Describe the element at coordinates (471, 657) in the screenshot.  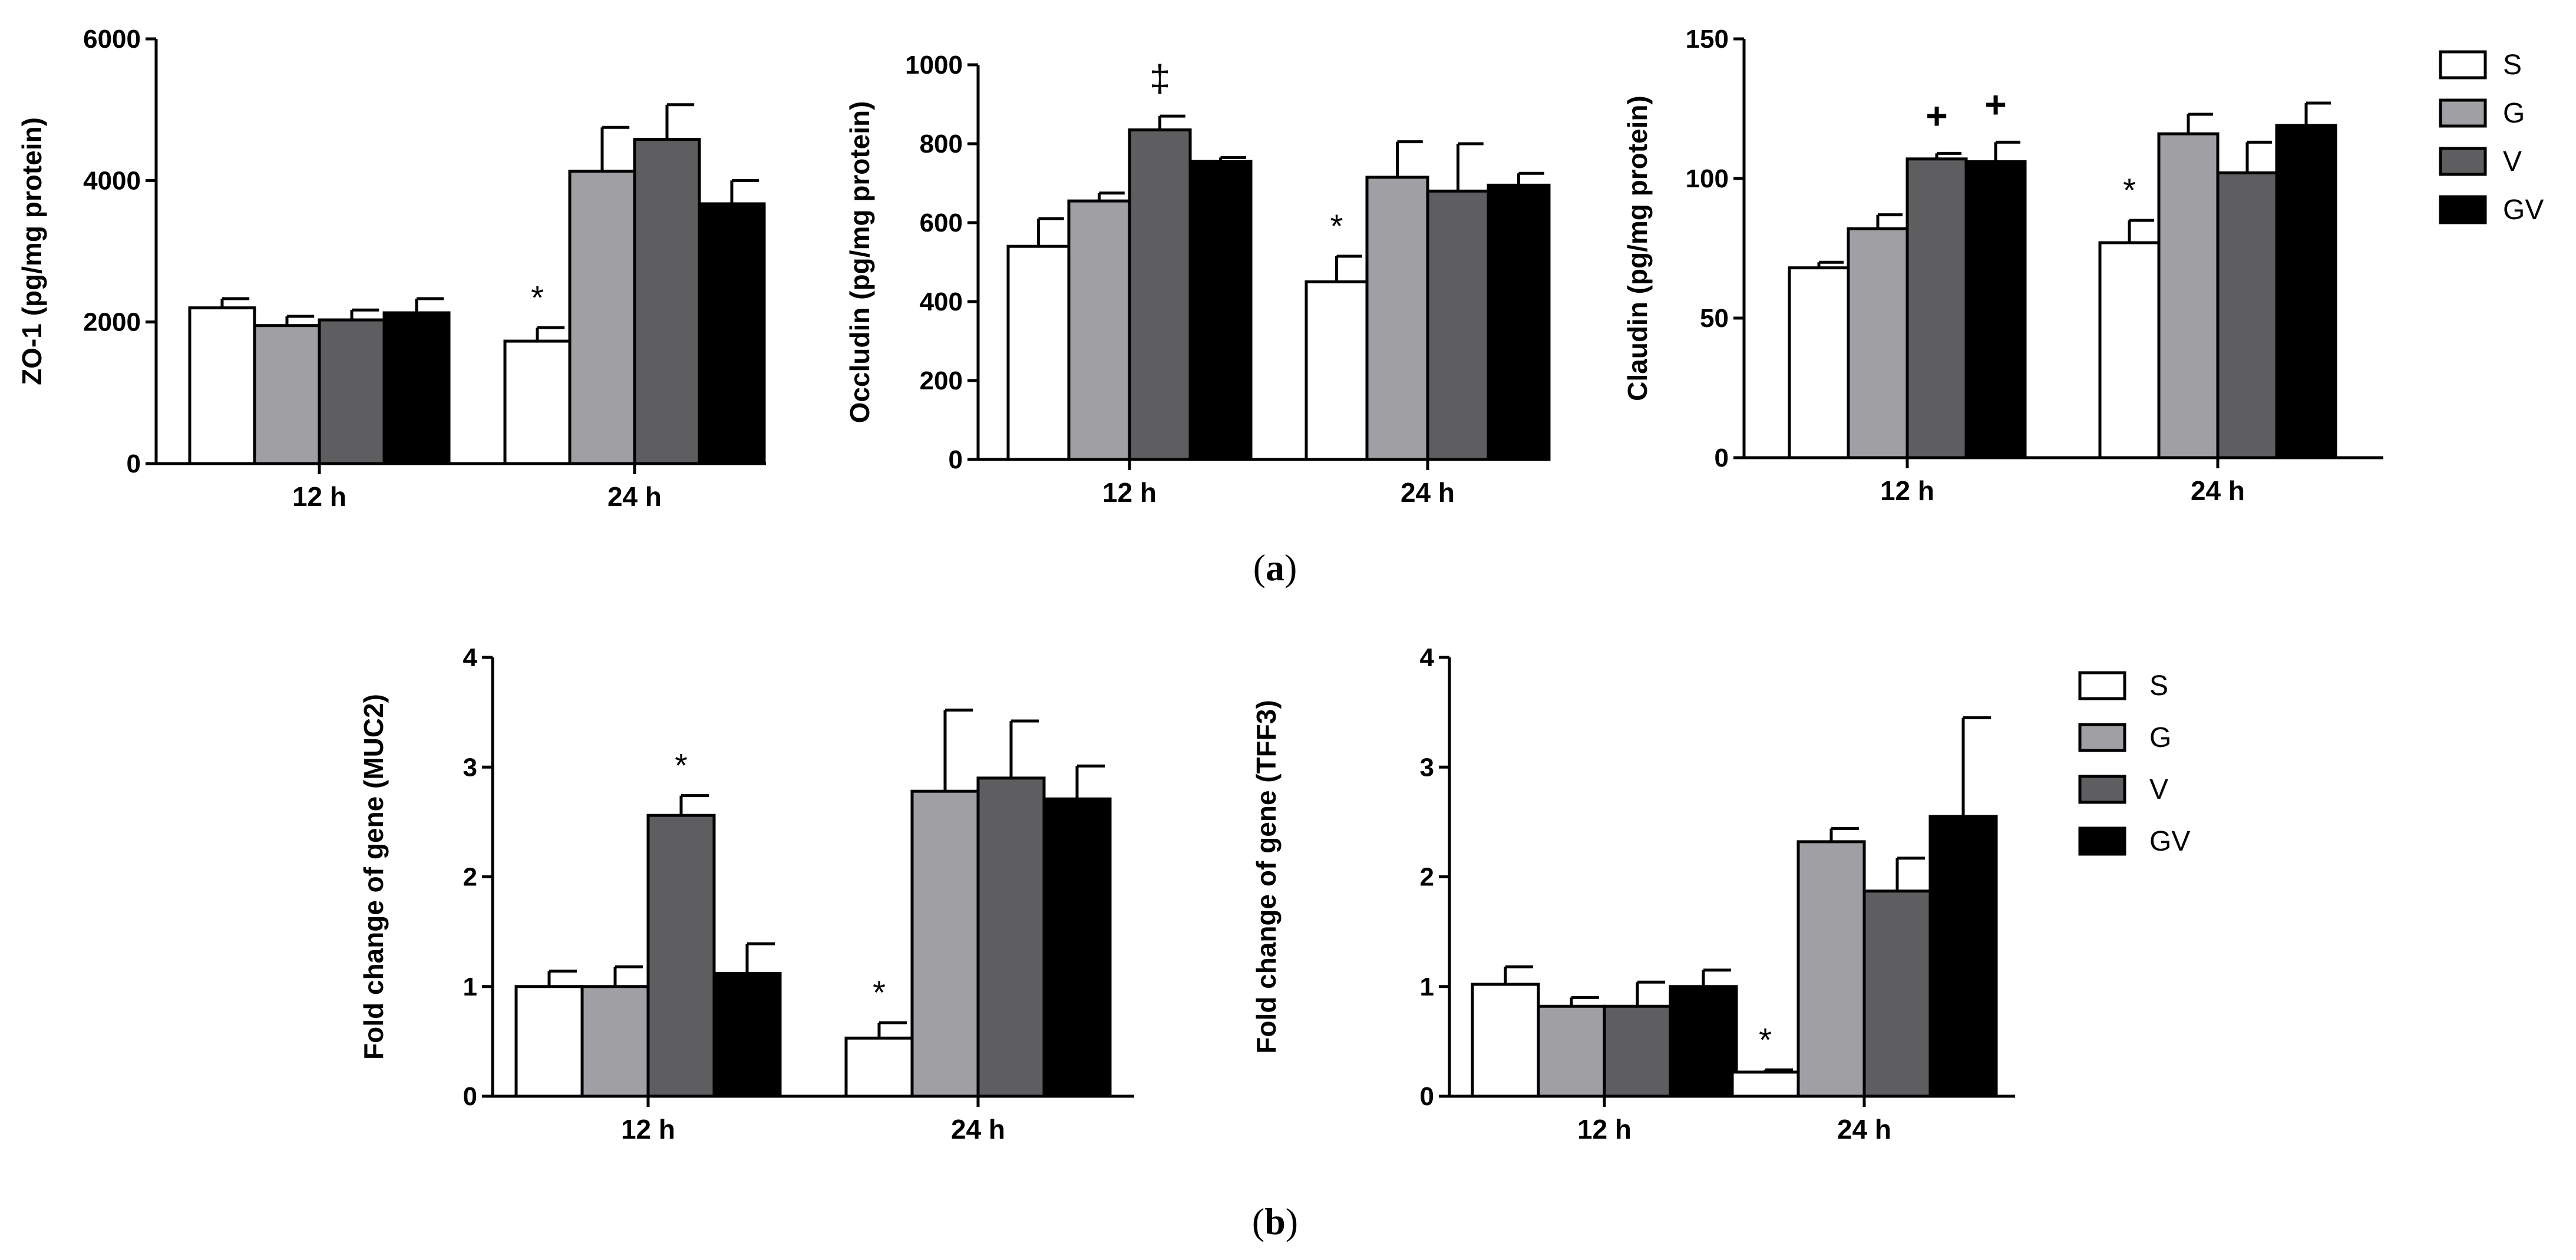
I see `muc2-ytick-label-4: 4` at that location.